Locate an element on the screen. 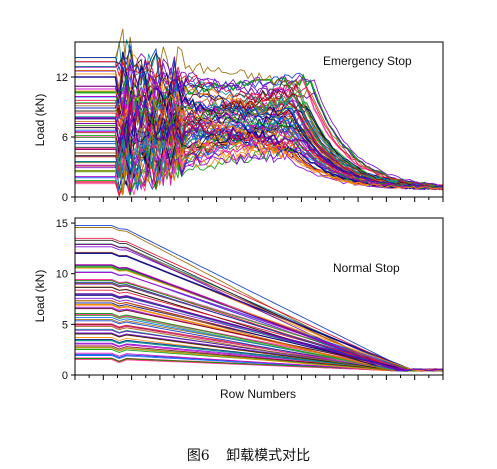 The width and height of the screenshot is (497, 469). y-axis-label-bottom: Load (kN) is located at coordinates (40, 296).